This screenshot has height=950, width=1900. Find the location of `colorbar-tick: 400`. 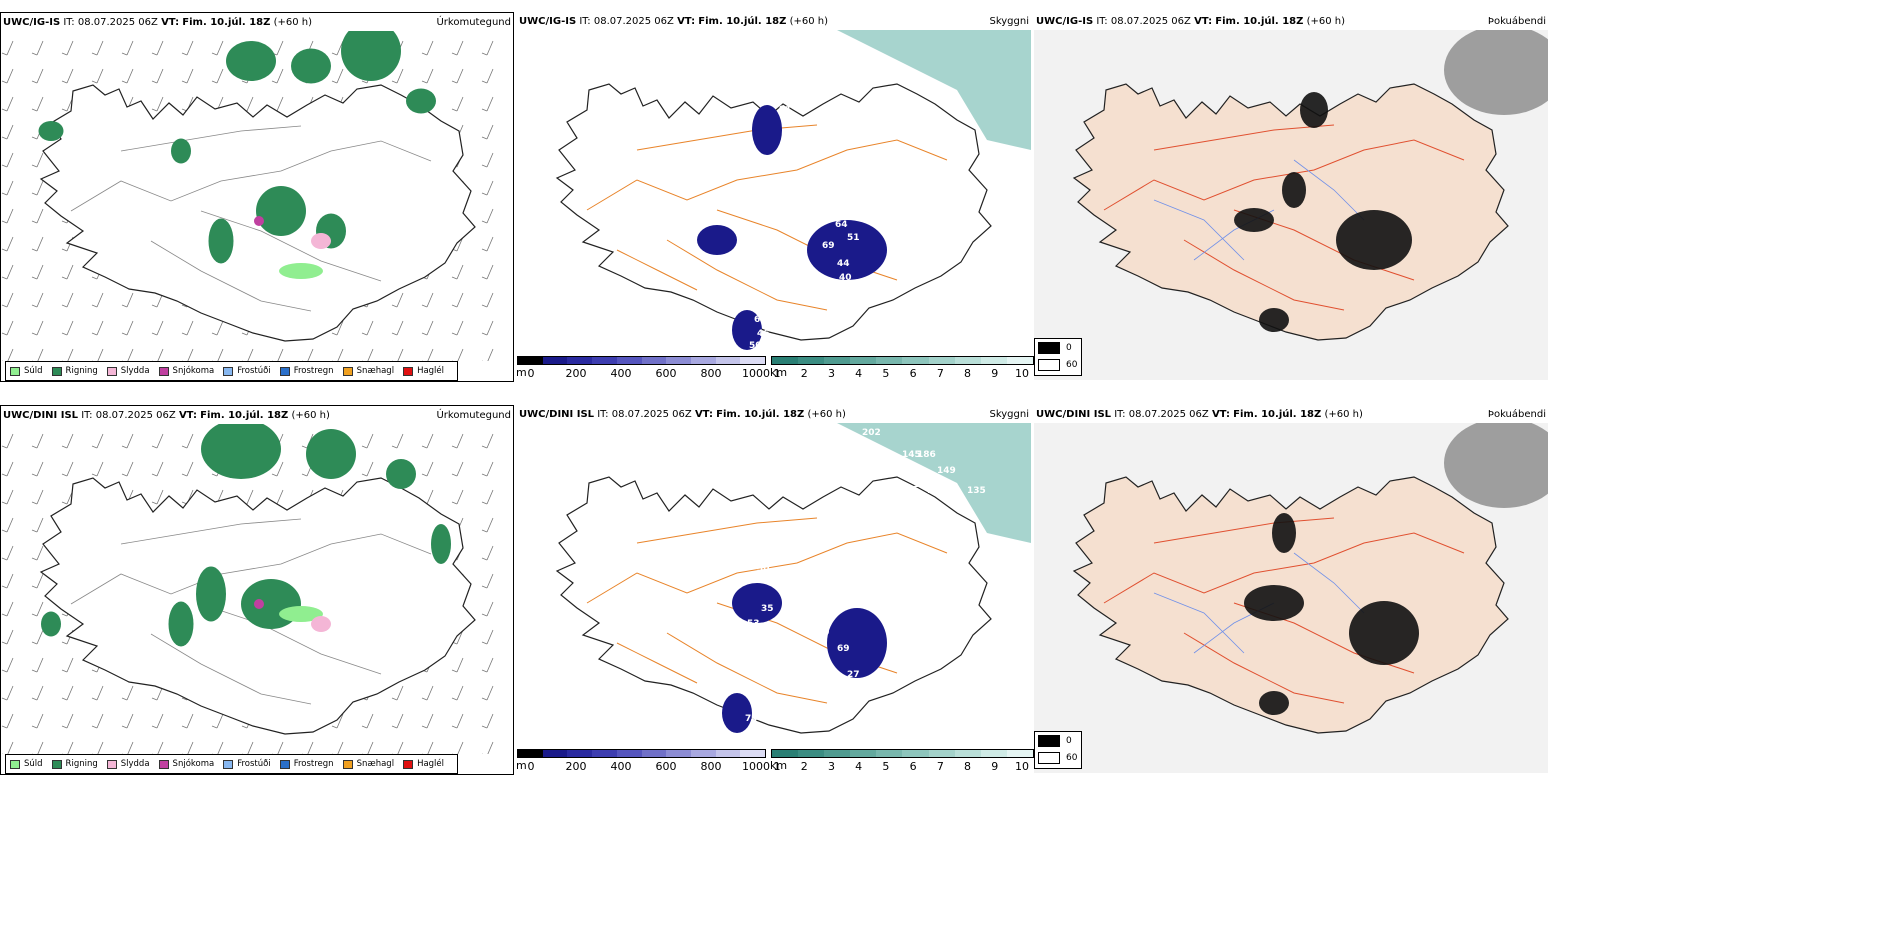

colorbar-tick: 400 is located at coordinates (621, 766).